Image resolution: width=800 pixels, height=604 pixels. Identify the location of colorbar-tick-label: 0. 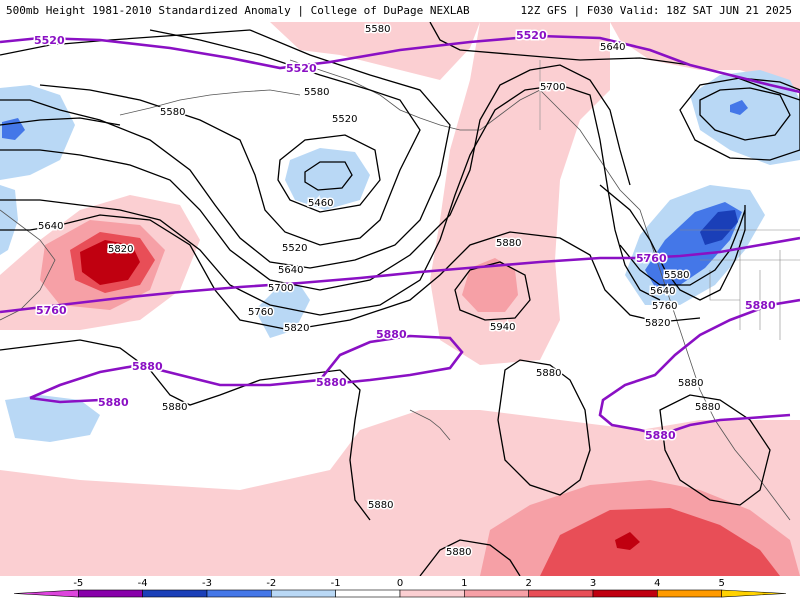
(400, 583).